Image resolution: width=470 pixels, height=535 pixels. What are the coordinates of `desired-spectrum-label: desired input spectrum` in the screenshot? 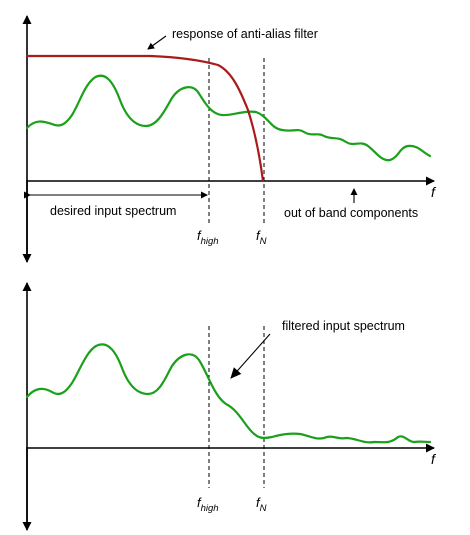 It's located at (113, 211).